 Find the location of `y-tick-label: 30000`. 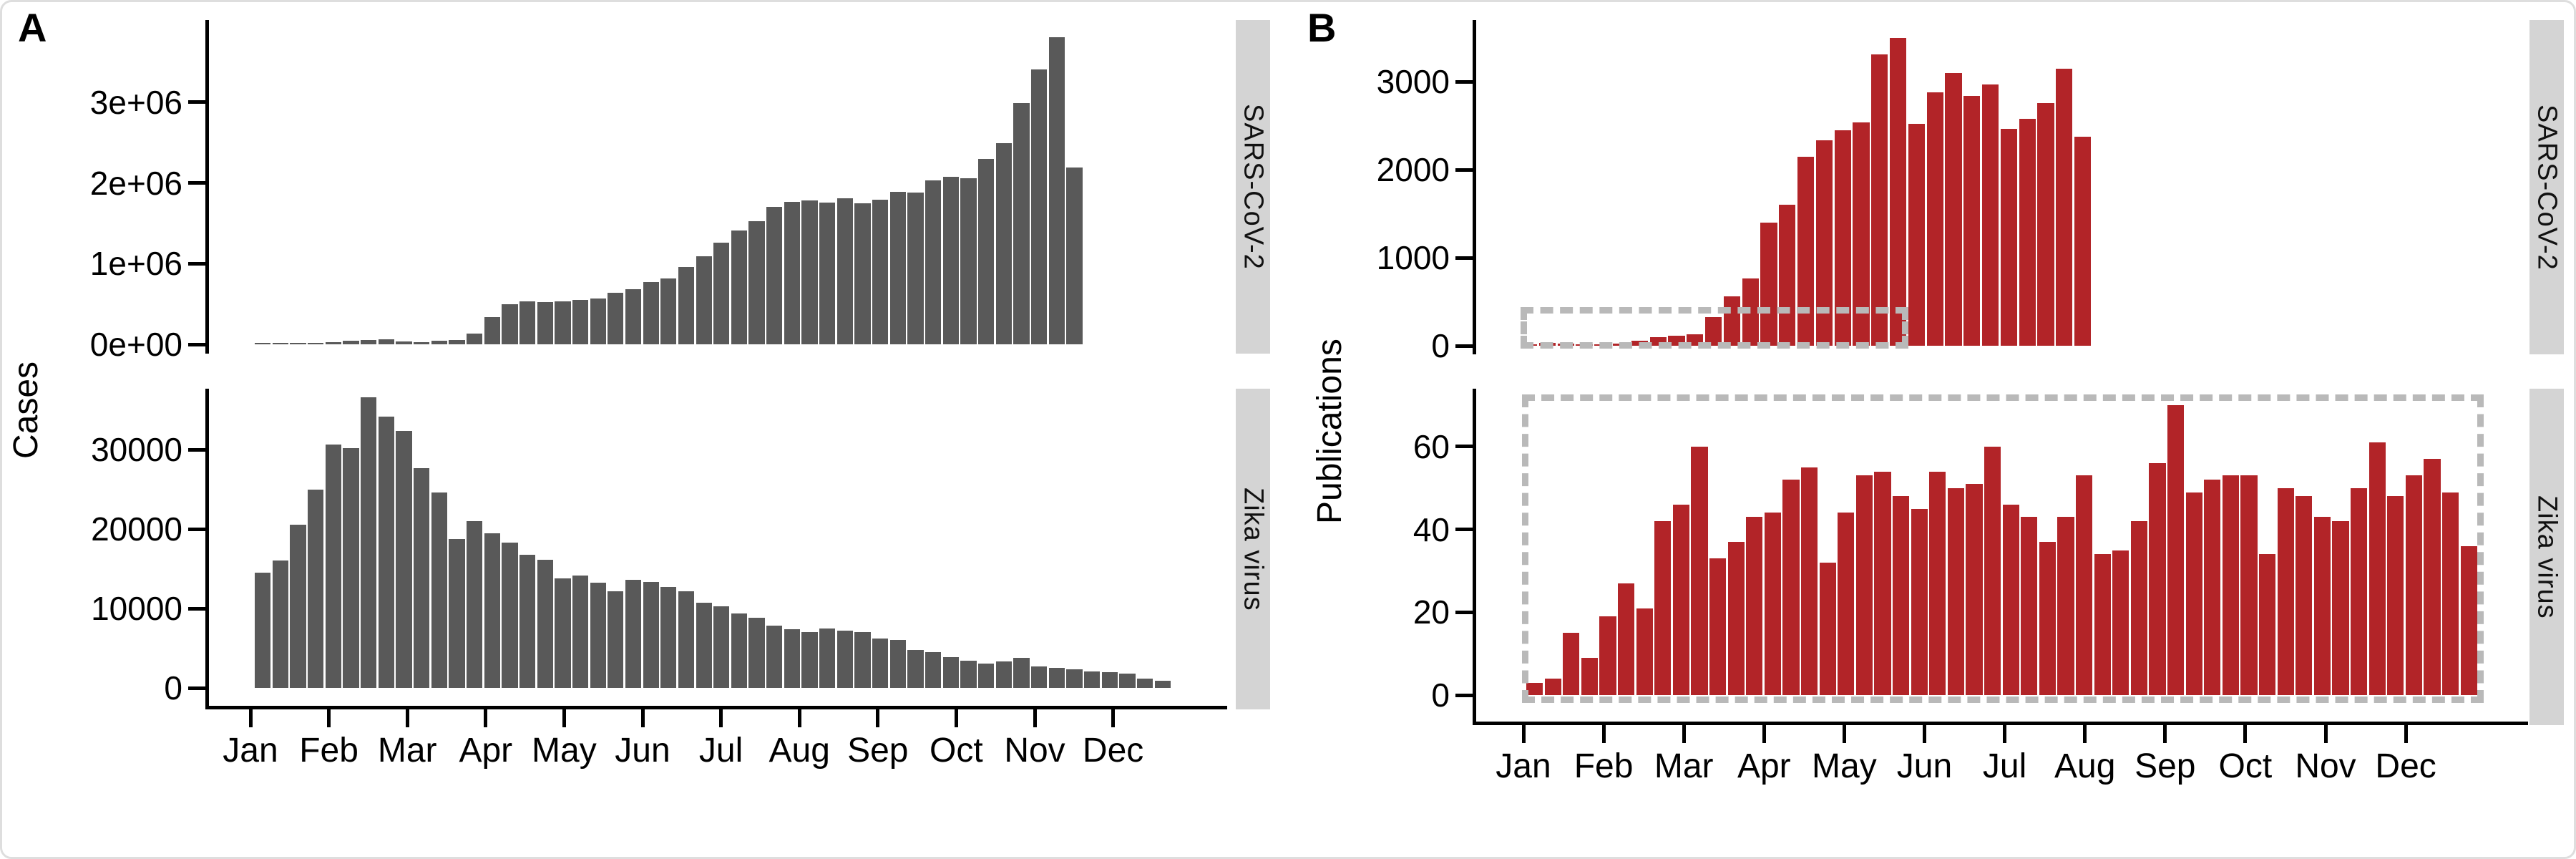

y-tick-label: 30000 is located at coordinates (136, 450).